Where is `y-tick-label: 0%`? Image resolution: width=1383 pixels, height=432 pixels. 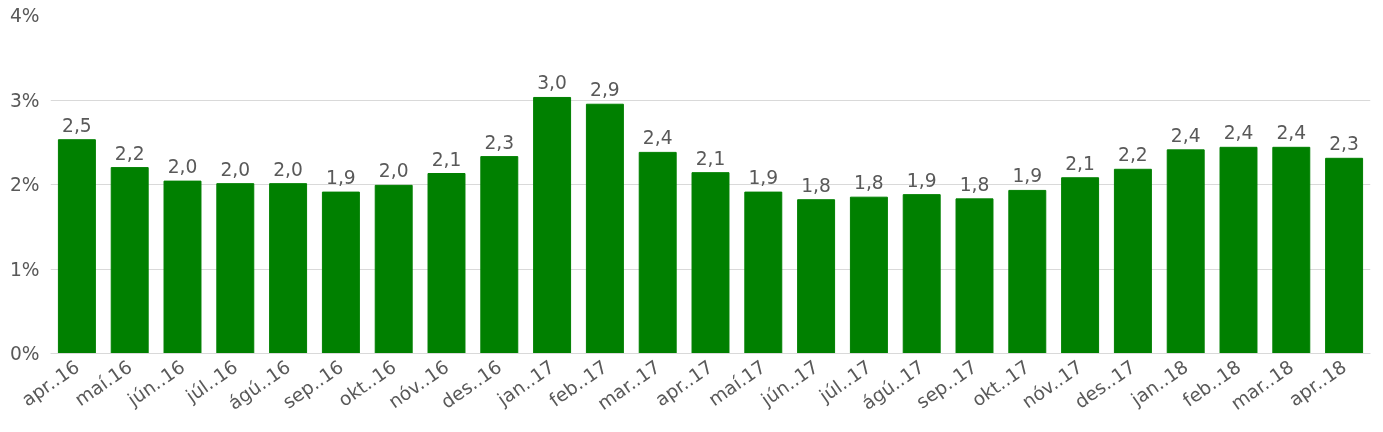
y-tick-label: 0% is located at coordinates (24, 353).